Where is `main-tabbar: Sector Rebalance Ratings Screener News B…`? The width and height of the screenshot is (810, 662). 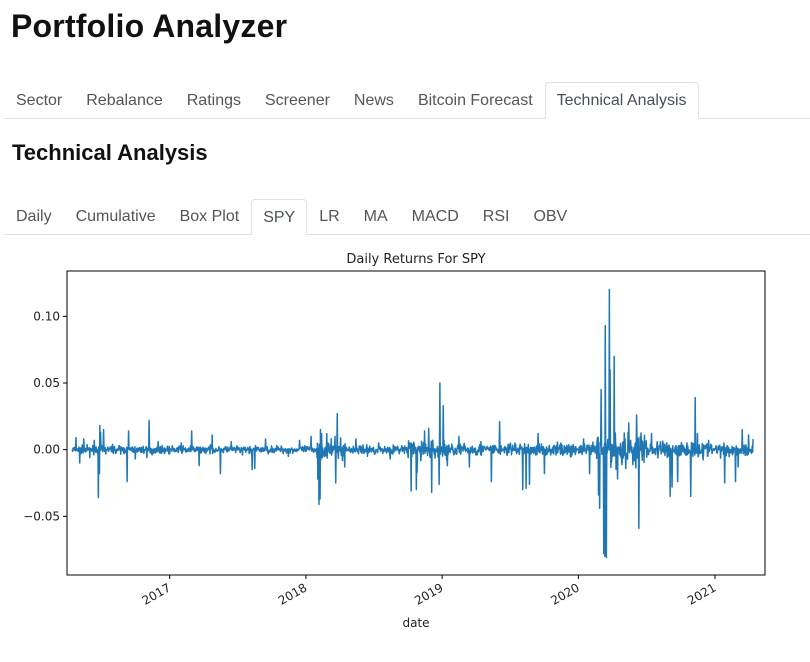 main-tabbar: Sector Rebalance Ratings Screener News B… is located at coordinates (407, 100).